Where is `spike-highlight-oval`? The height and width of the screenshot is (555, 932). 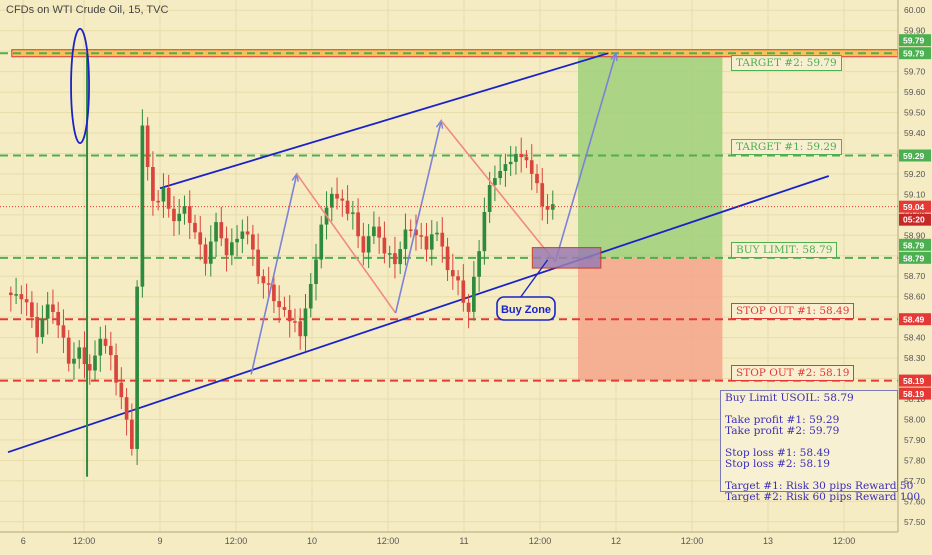 spike-highlight-oval is located at coordinates (80, 85).